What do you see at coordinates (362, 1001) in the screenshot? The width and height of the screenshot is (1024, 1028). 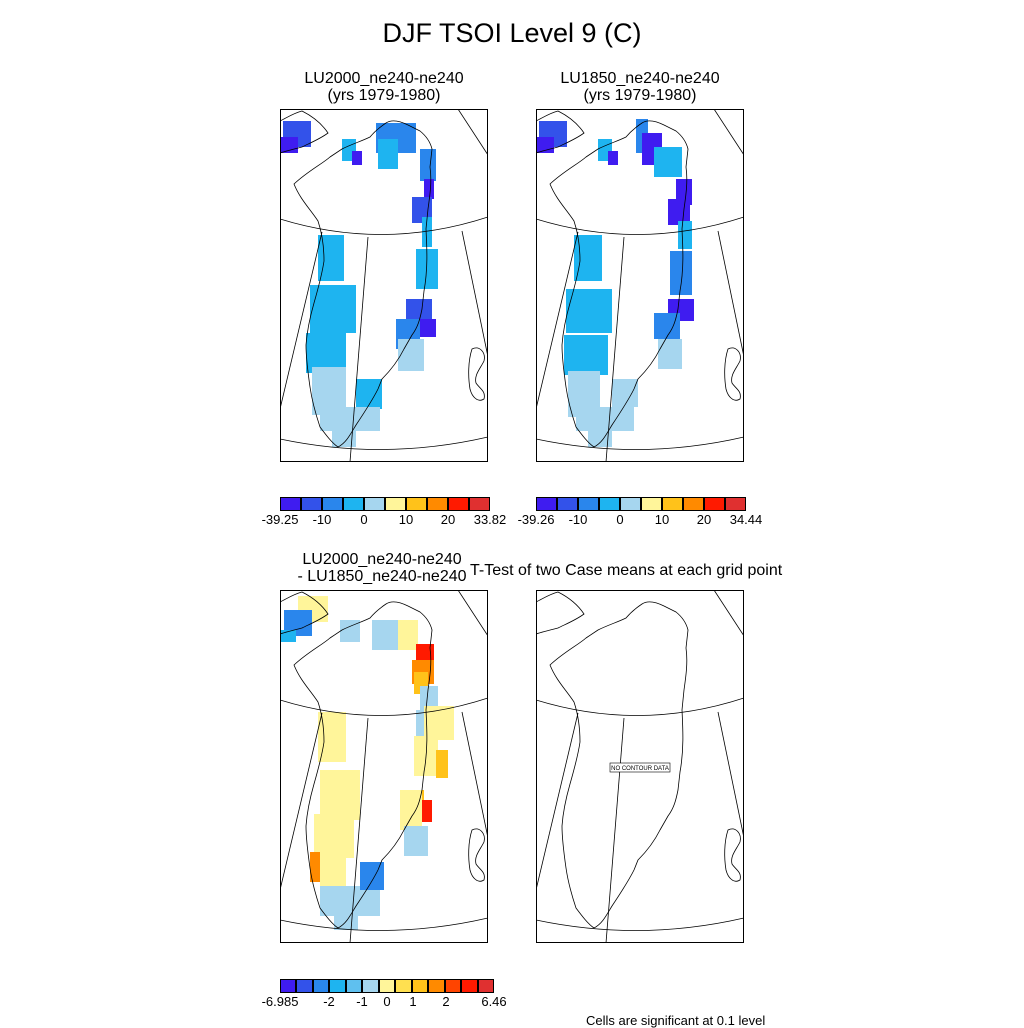 I see `colorbar-label: -1` at bounding box center [362, 1001].